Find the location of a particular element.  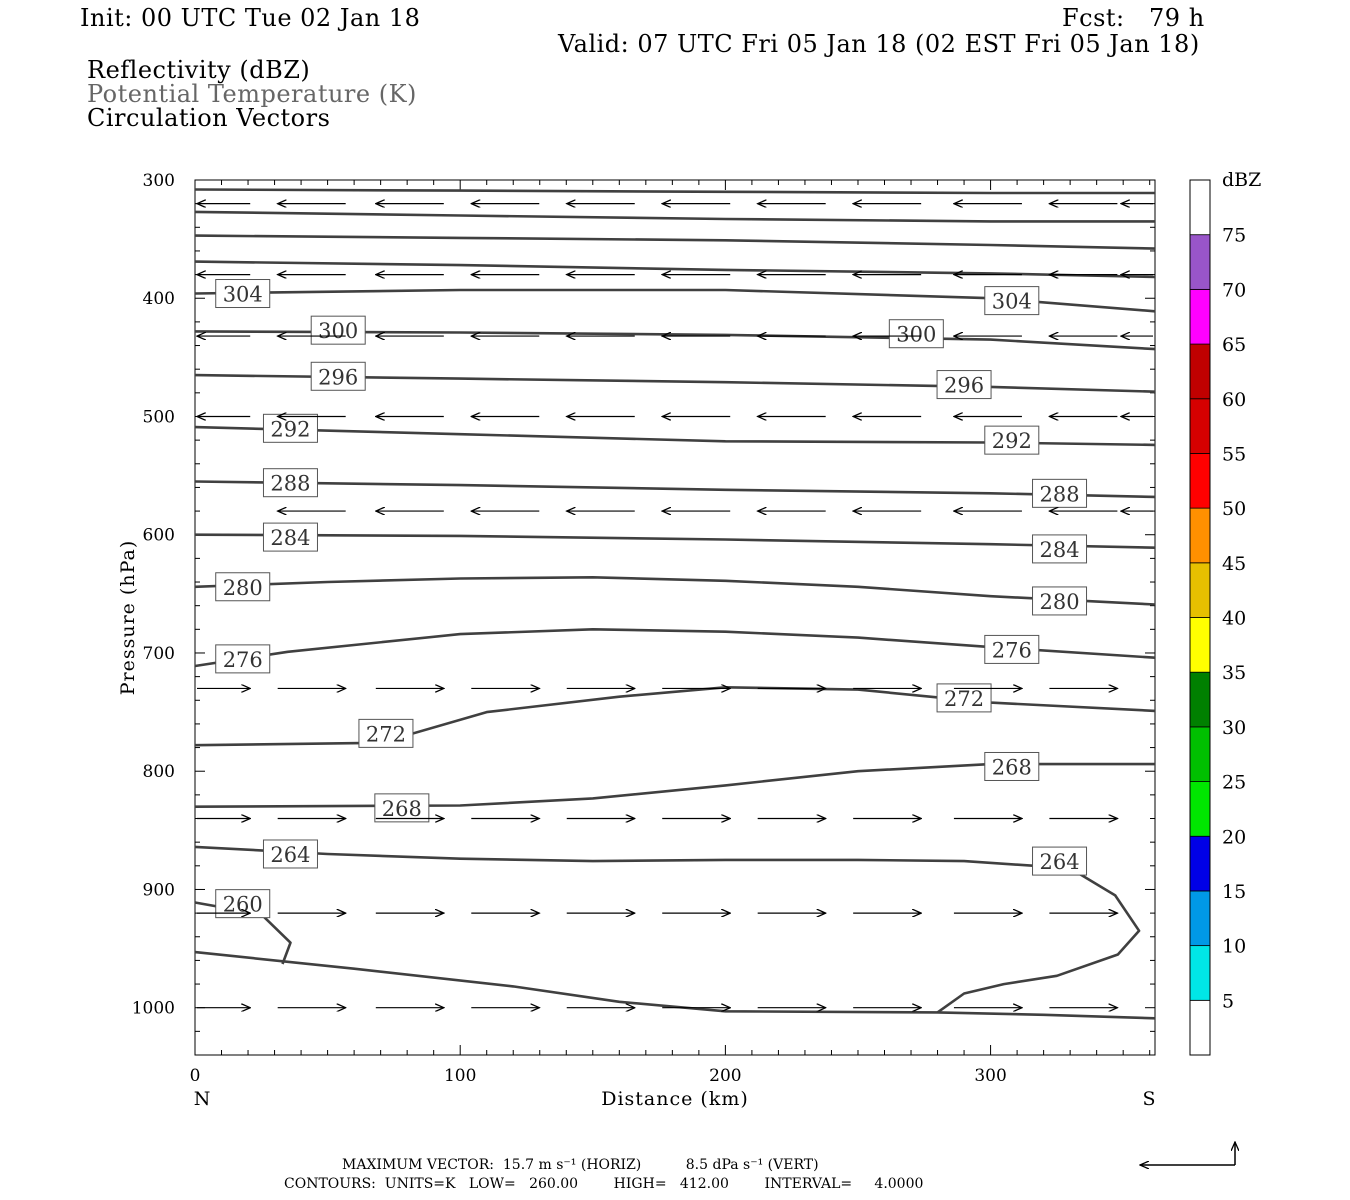

field-label-potential-temperature: Potential Temperature (K) is located at coordinates (252, 94).